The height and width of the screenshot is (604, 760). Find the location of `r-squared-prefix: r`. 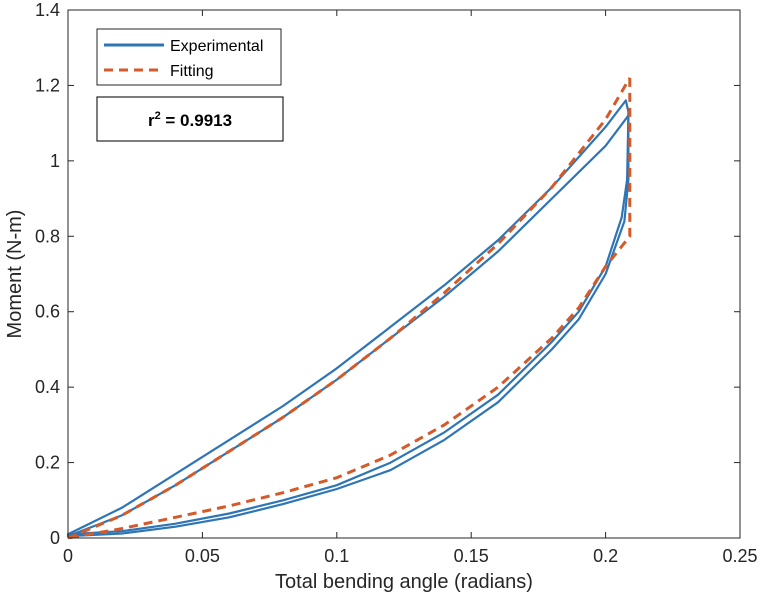

r-squared-prefix: r is located at coordinates (151, 120).